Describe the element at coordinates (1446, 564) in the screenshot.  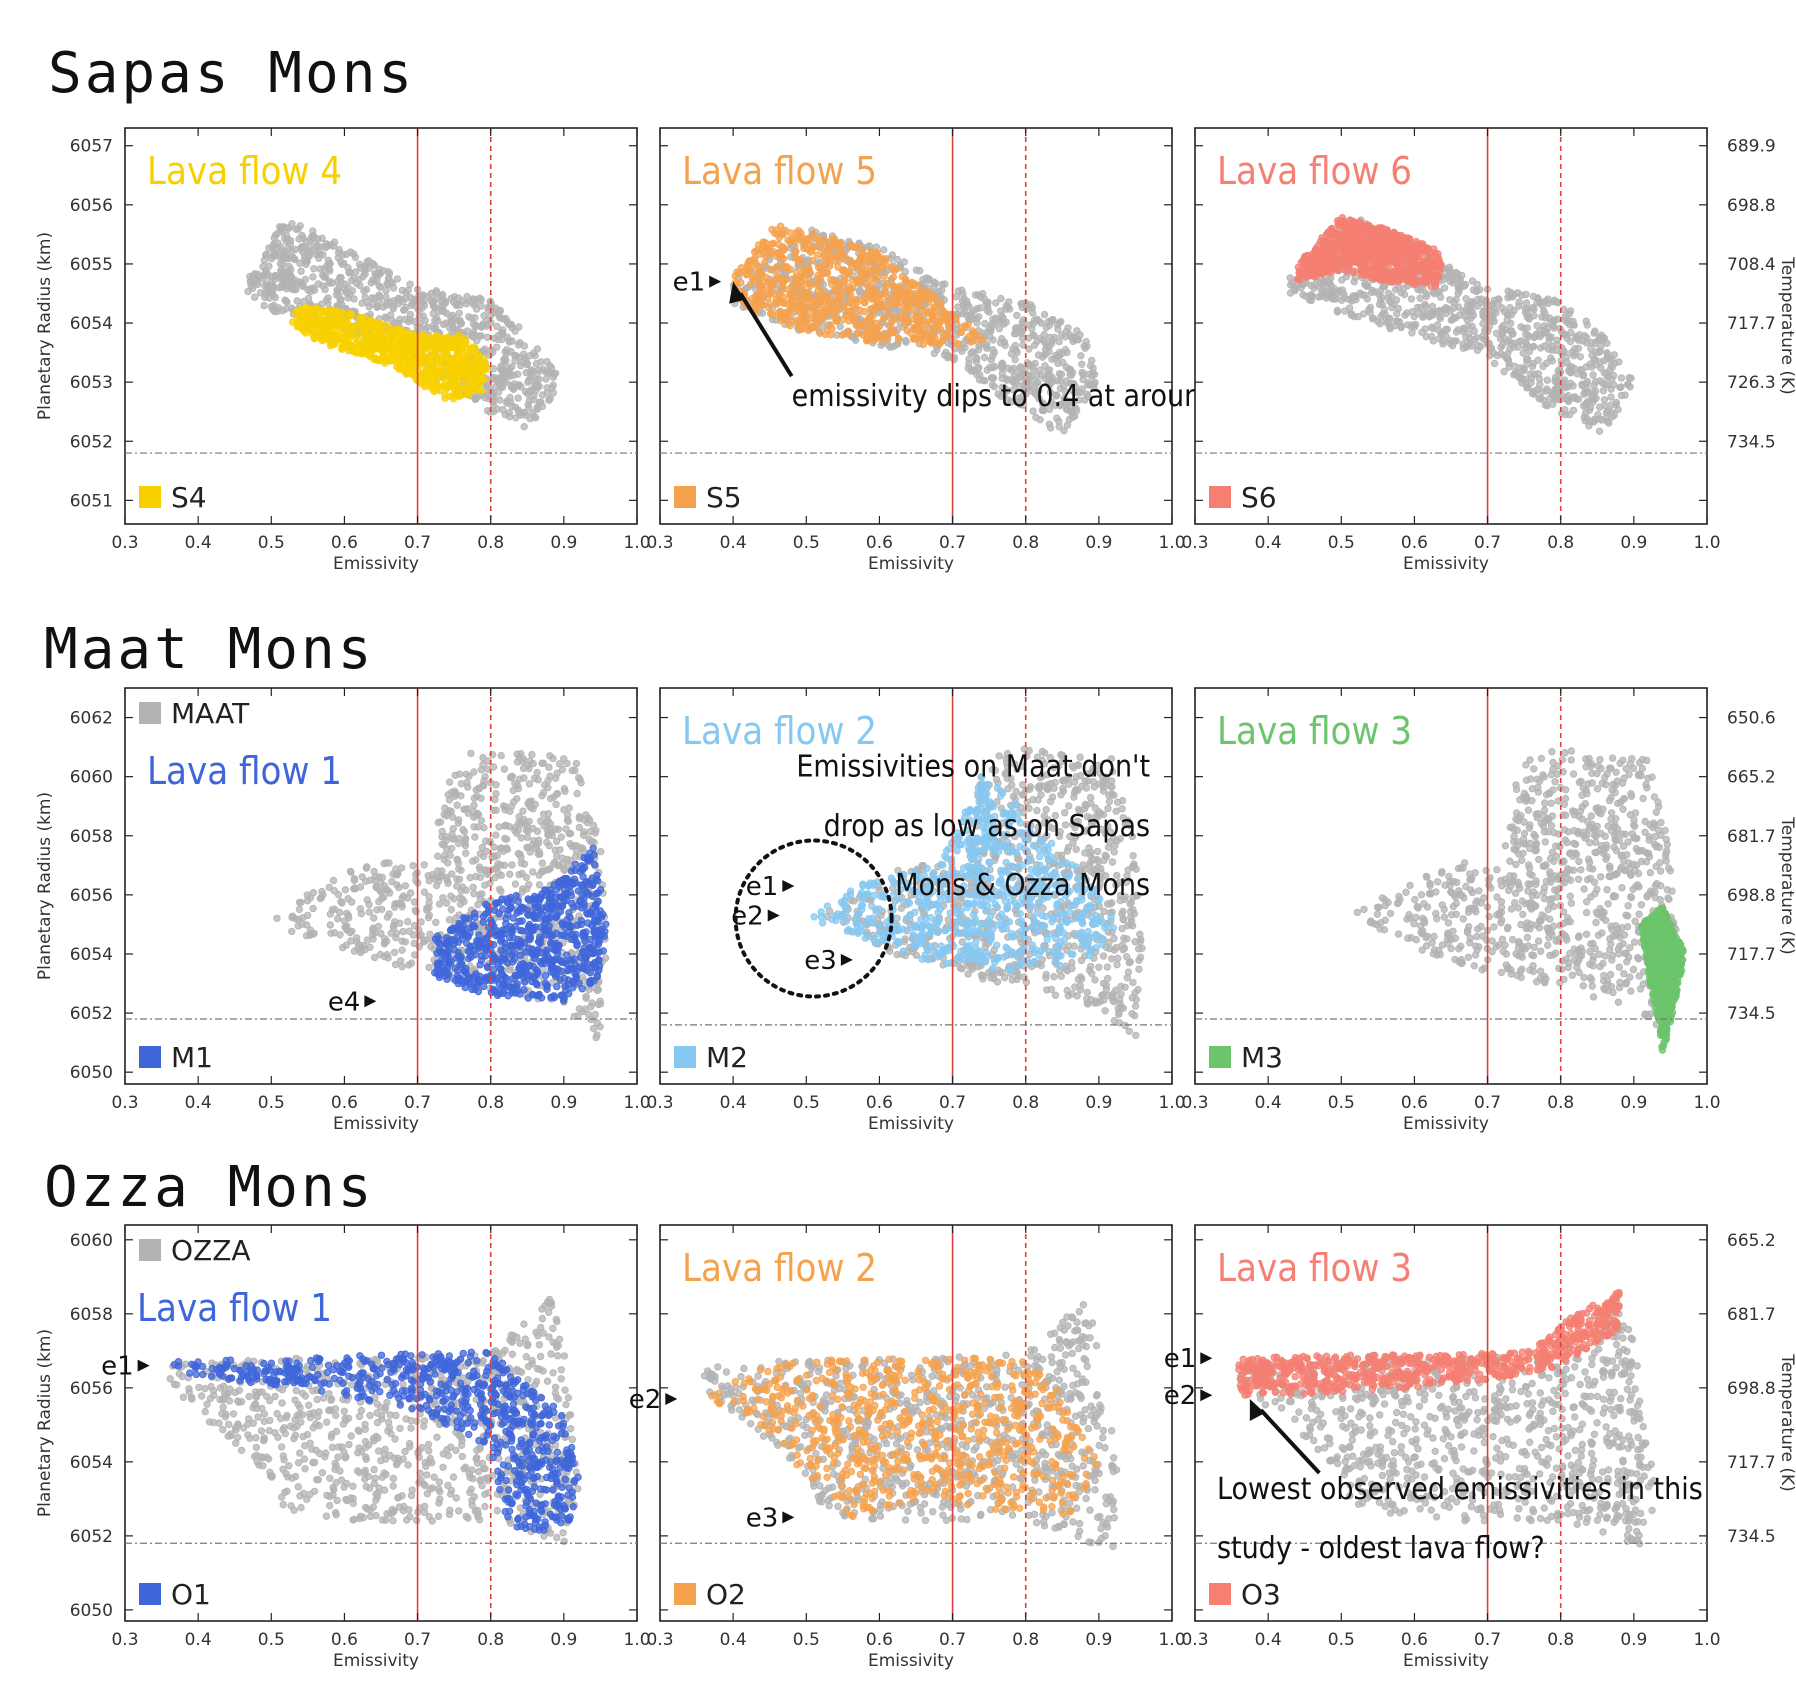
I see `x-axis-label: Emissivity` at that location.